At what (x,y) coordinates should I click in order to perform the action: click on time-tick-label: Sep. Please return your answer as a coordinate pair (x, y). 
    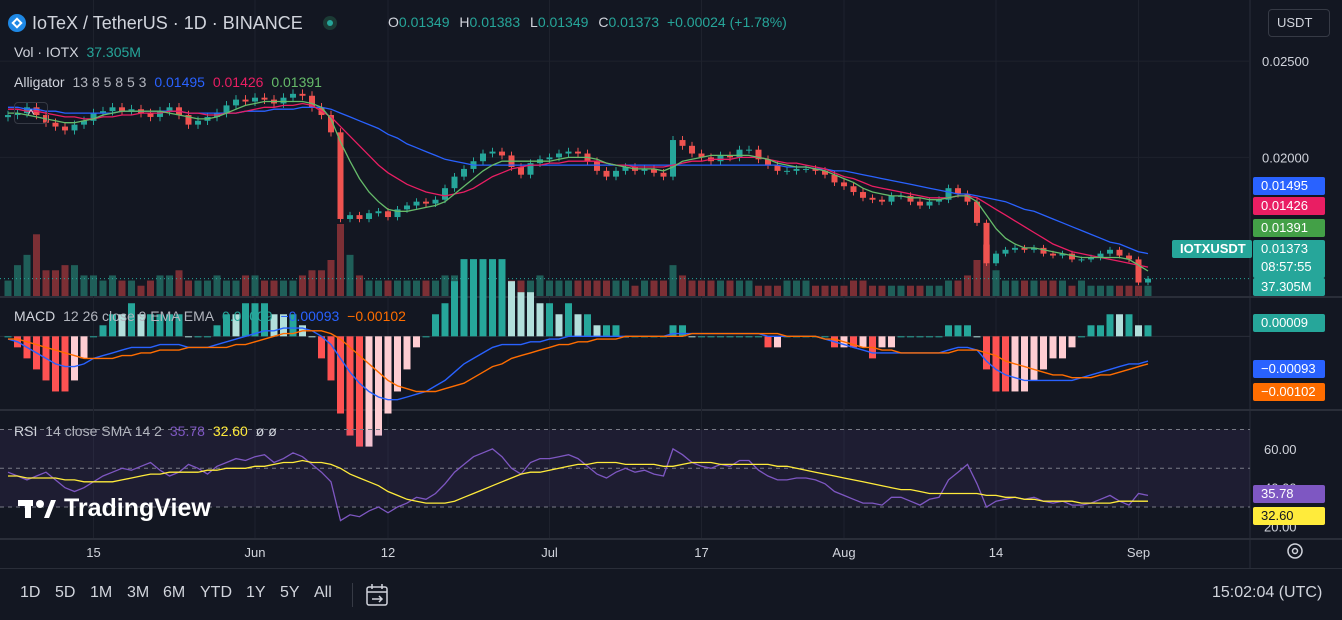
    Looking at the image, I should click on (1138, 552).